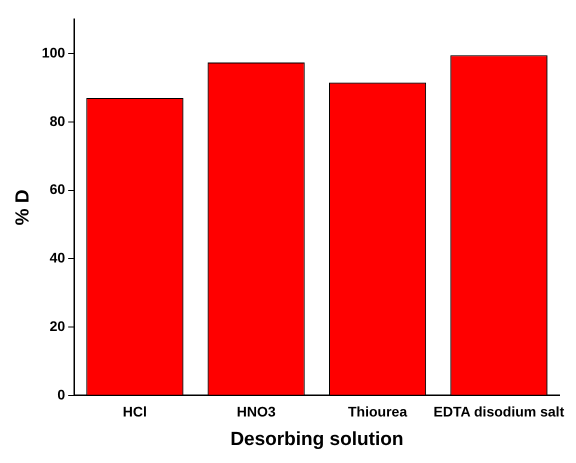 The width and height of the screenshot is (576, 463). Describe the element at coordinates (23, 207) in the screenshot. I see `y-axis-title: % D` at that location.